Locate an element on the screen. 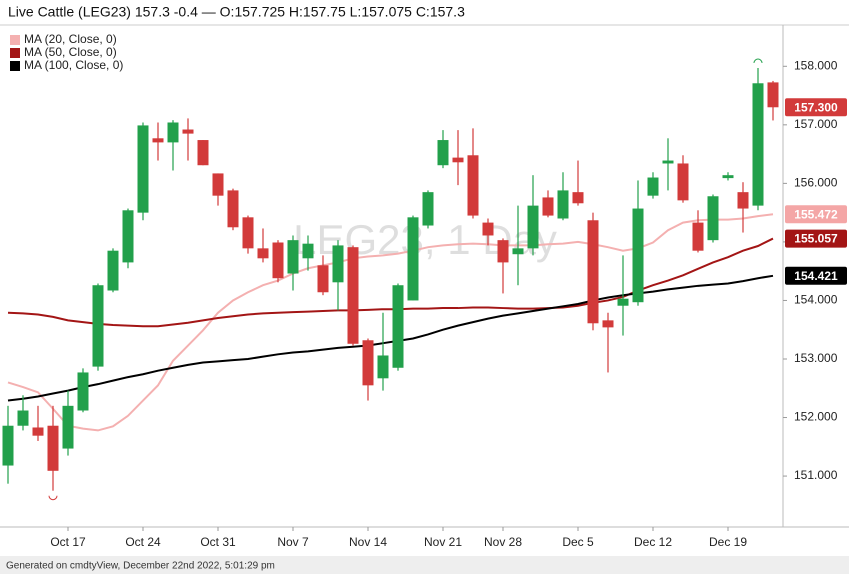 The image size is (849, 574). price-tag-label: 155.472 is located at coordinates (816, 214).